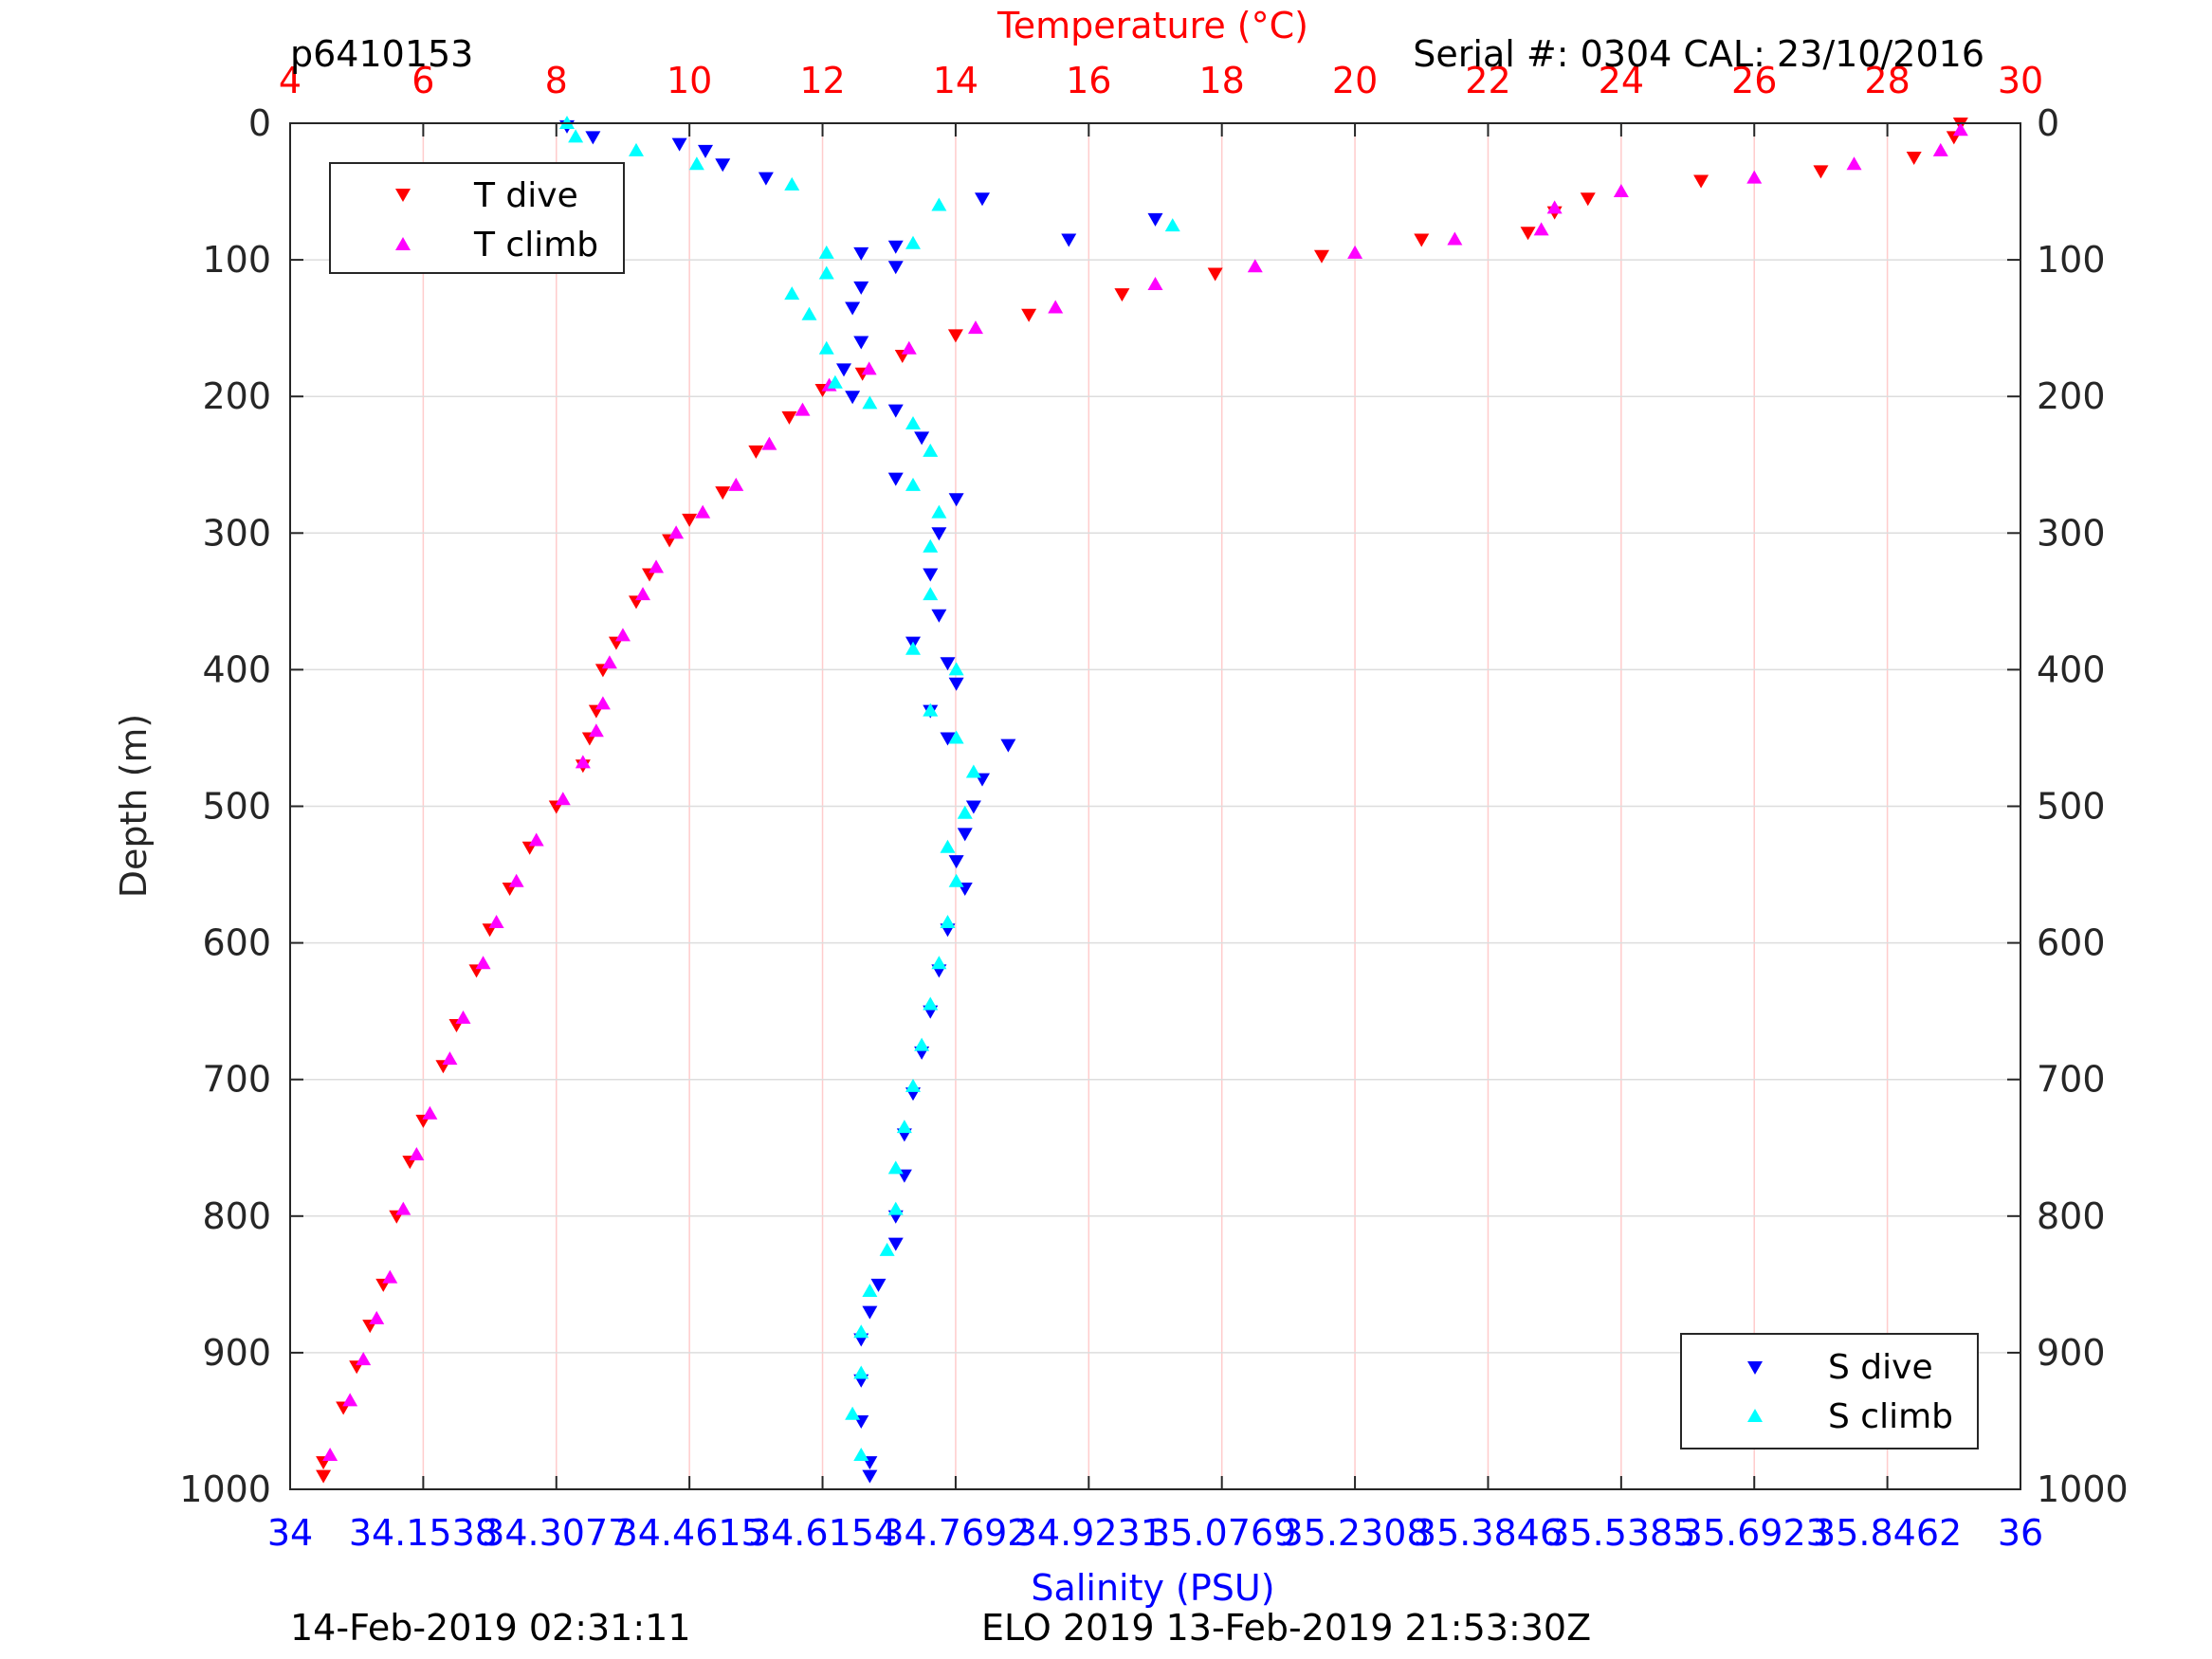 Image resolution: width=2212 pixels, height=1659 pixels. I want to click on depth-tick-label-right: 700, so click(2071, 1080).